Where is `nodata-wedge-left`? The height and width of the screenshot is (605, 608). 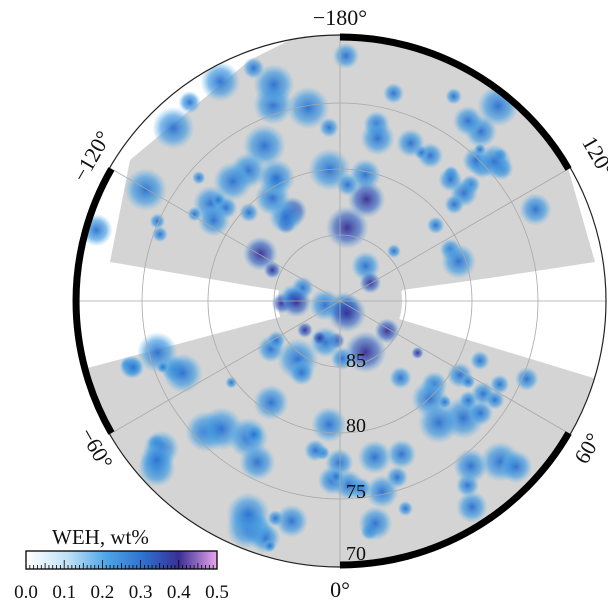 nodata-wedge-left is located at coordinates (176, 310).